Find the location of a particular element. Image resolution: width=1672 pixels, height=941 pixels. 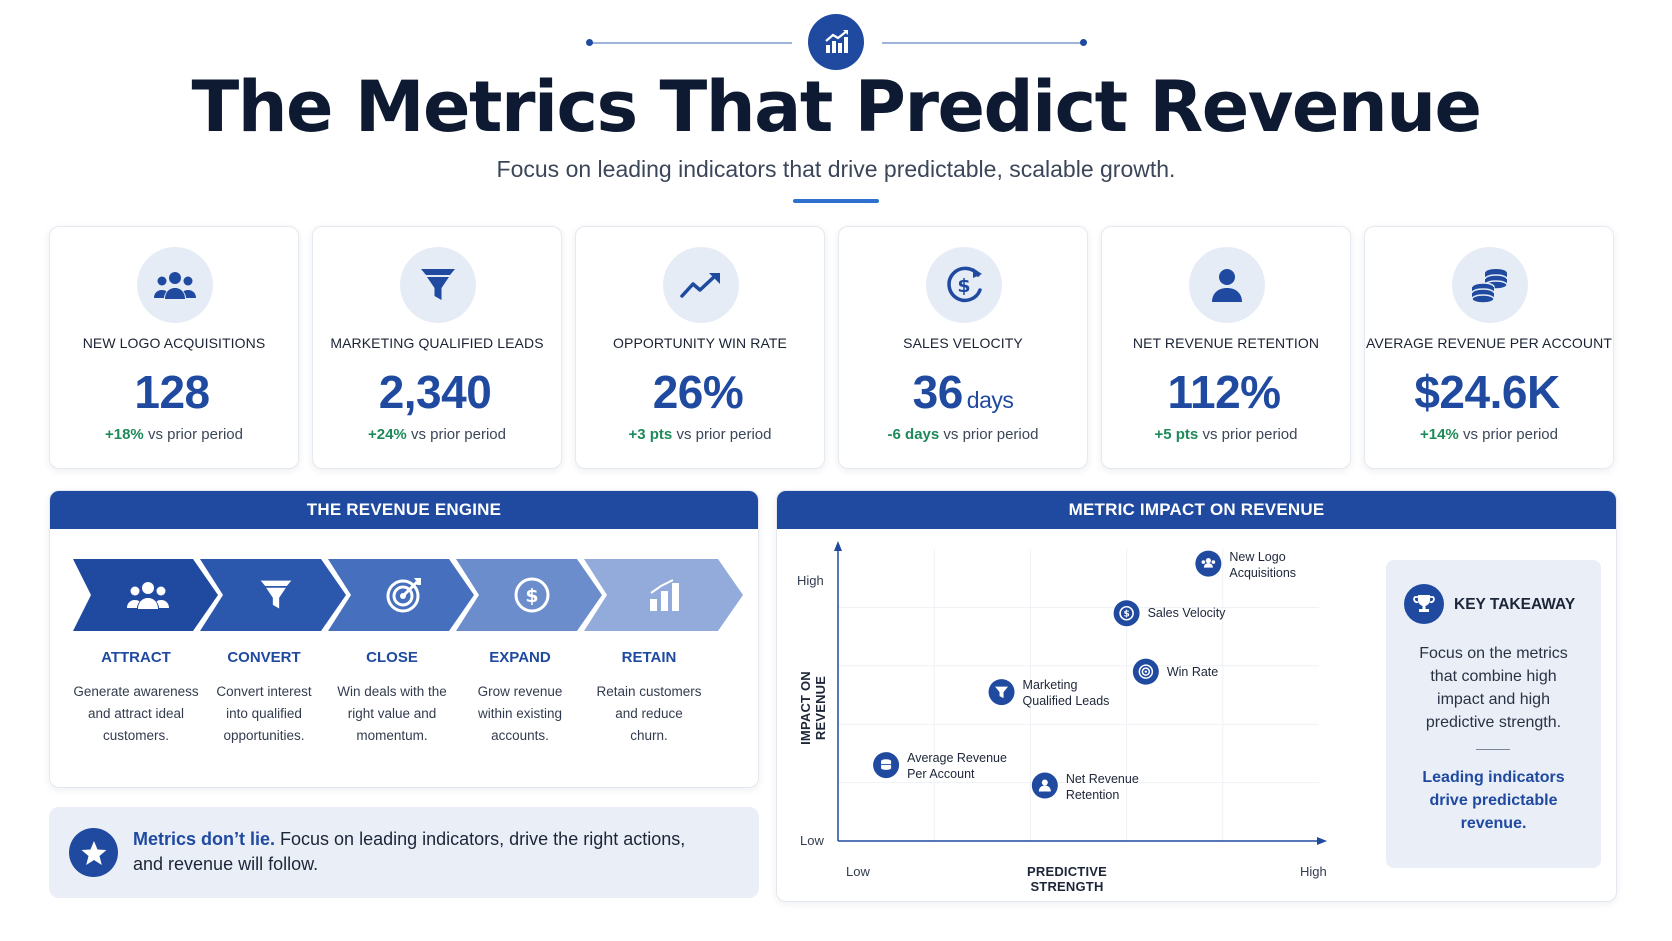

kpi-change: +18% vs prior period is located at coordinates (173, 434).